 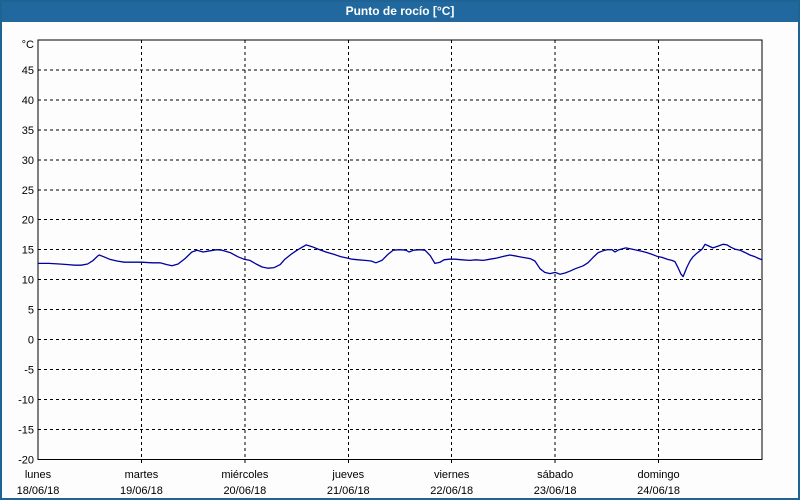 I want to click on x-date-label: 20/06/18, so click(x=244, y=491).